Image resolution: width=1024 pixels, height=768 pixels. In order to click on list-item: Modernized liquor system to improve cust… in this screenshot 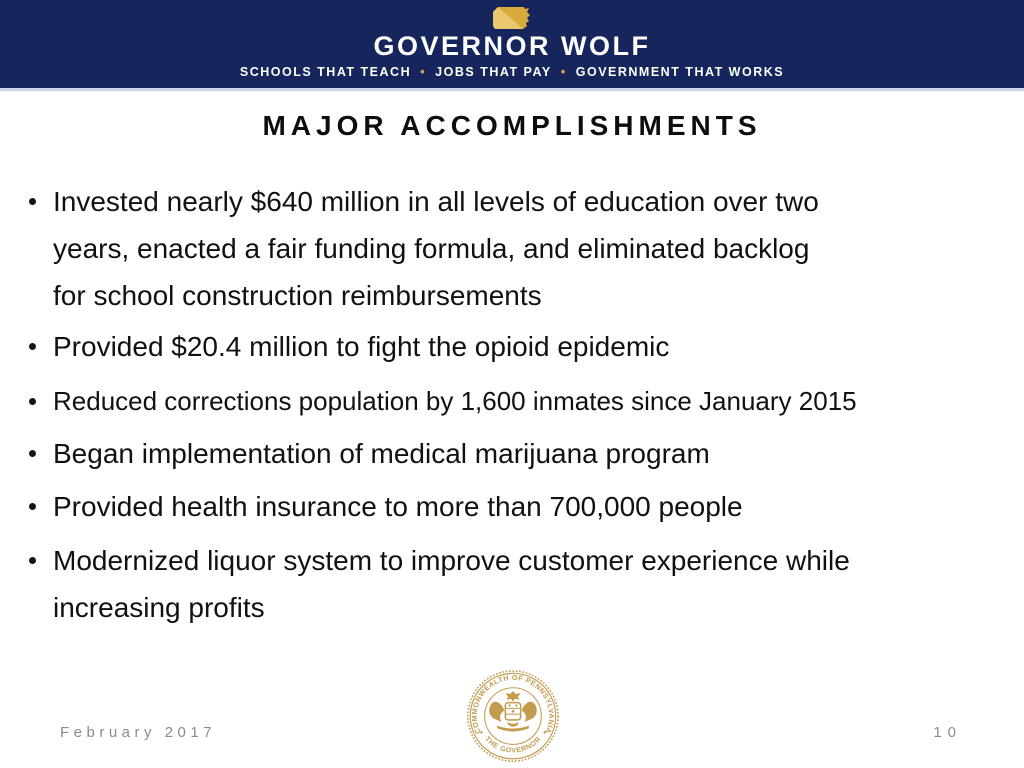, I will do `click(521, 584)`.